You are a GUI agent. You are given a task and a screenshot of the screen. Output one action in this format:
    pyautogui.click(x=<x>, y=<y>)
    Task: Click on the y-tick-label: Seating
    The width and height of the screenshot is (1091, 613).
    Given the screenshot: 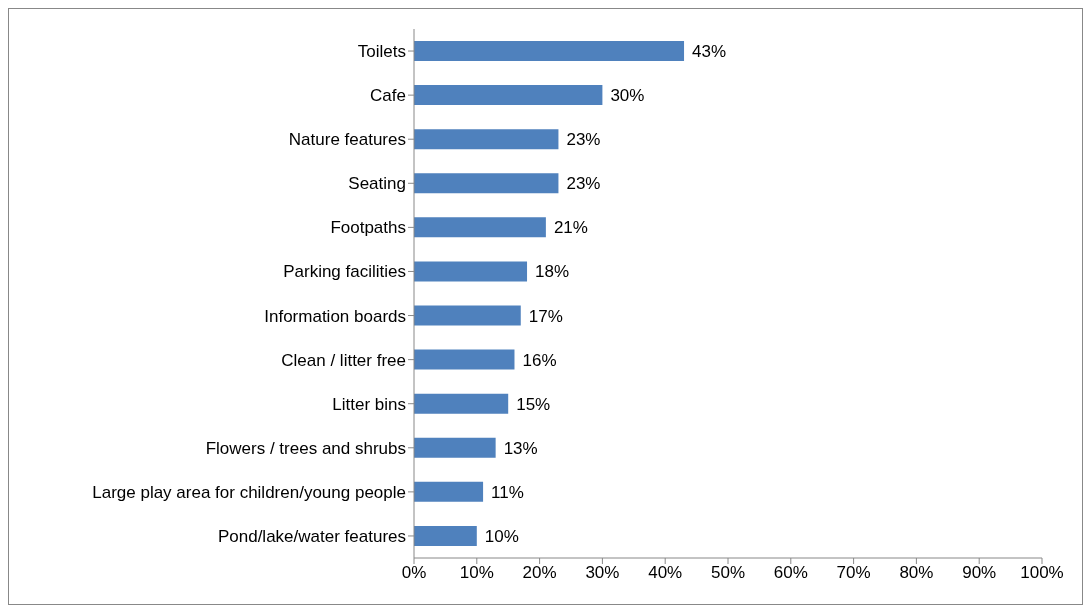 What is the action you would take?
    pyautogui.click(x=377, y=184)
    